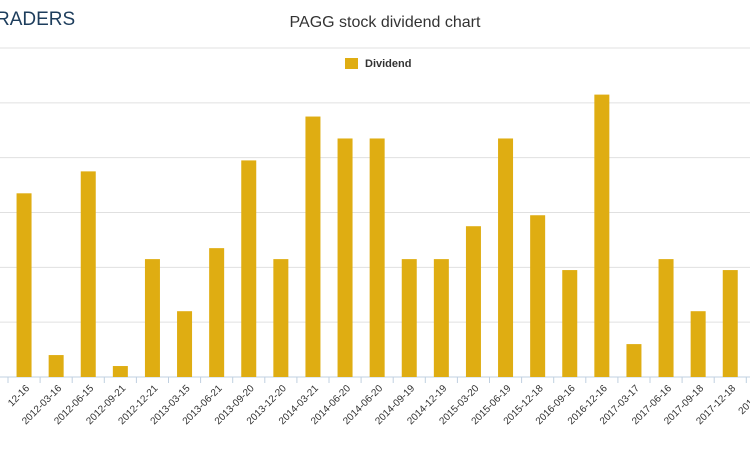 The height and width of the screenshot is (450, 750). Describe the element at coordinates (388, 64) in the screenshot. I see `legend-label: Dividend` at that location.